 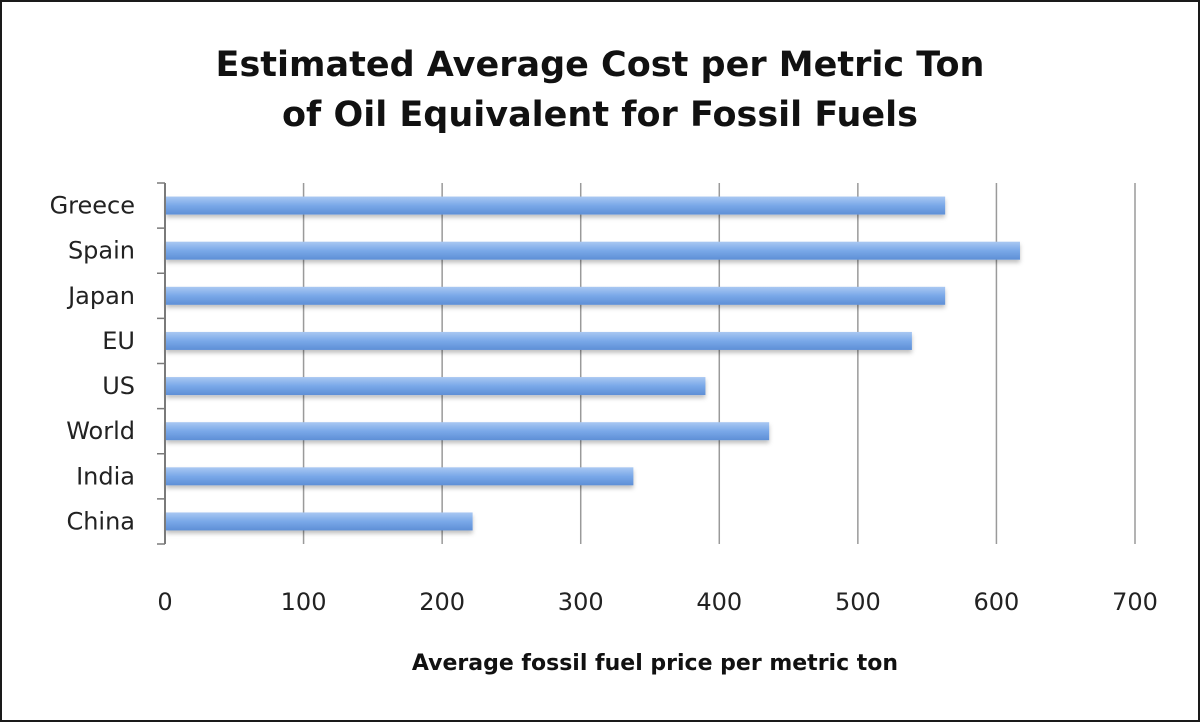 I want to click on bar-us, so click(x=436, y=386).